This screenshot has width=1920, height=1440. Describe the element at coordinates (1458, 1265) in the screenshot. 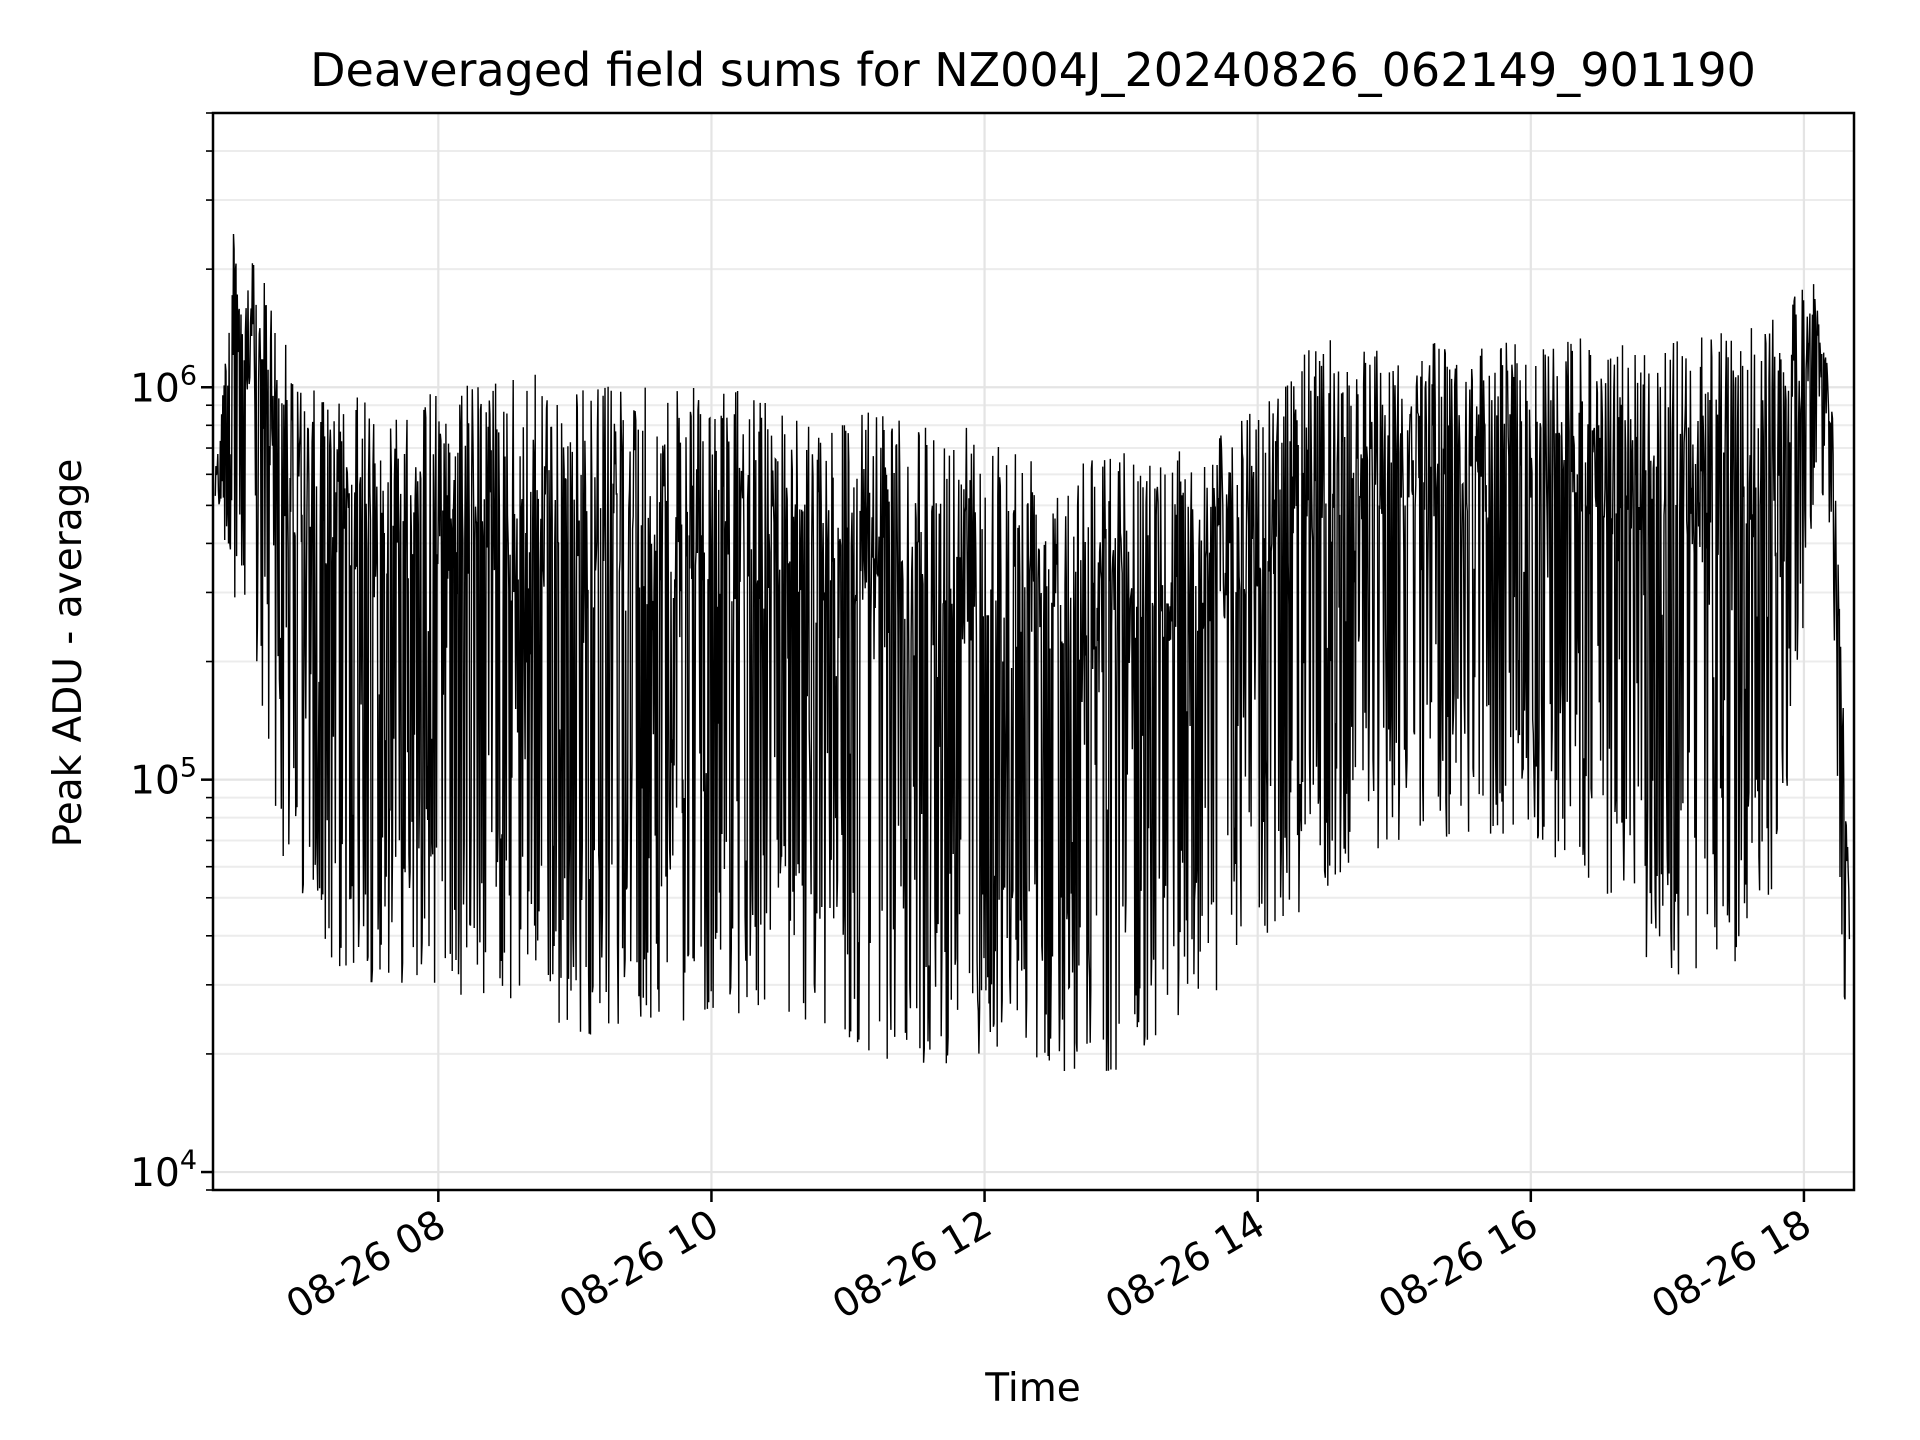

I see `x-tick-label: 08-26 16` at that location.